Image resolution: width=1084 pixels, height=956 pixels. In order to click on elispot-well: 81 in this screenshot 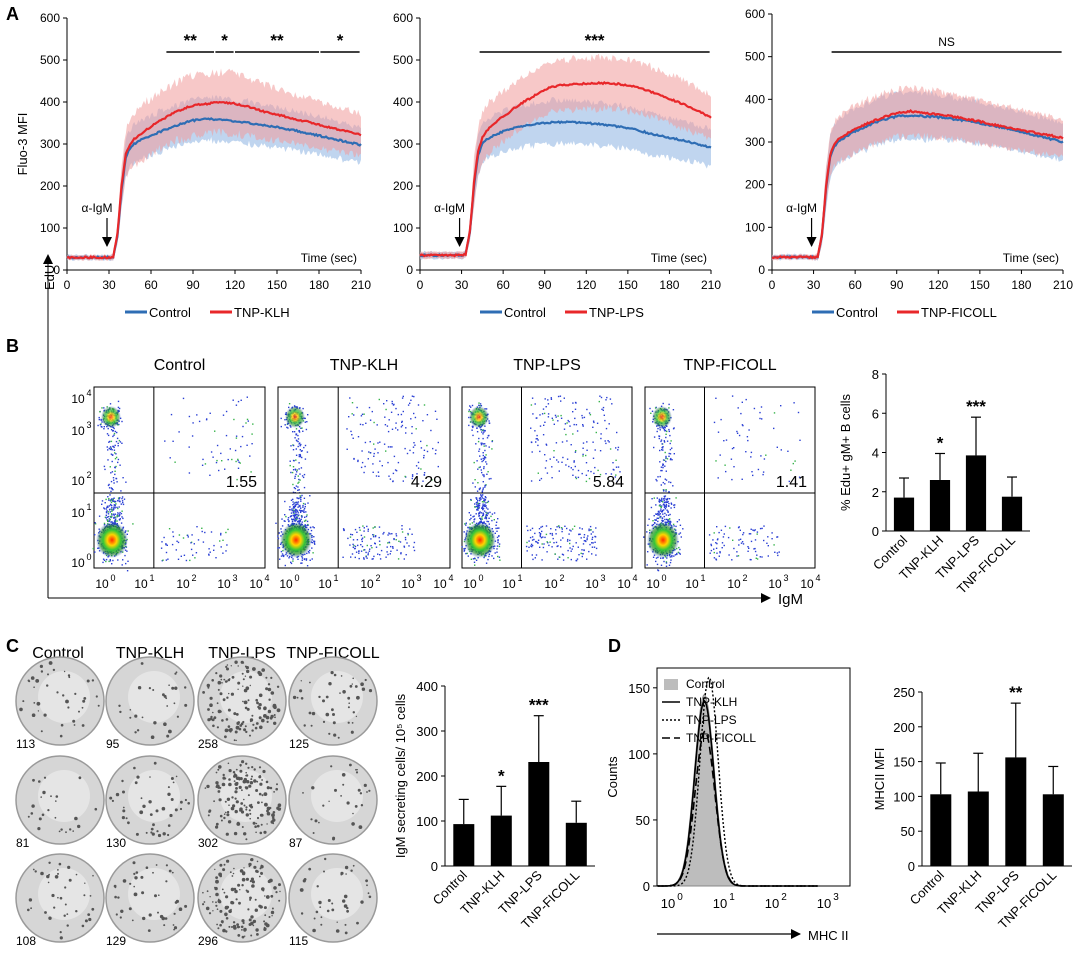, I will do `click(60, 802)`.